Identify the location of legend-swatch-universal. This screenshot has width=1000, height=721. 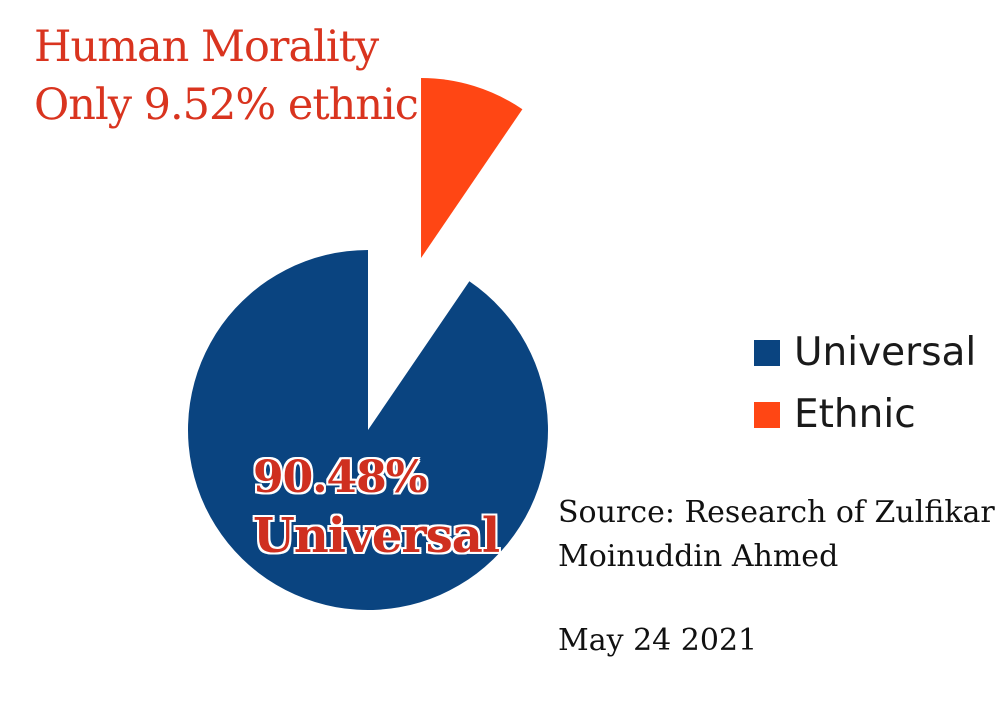
(767, 352).